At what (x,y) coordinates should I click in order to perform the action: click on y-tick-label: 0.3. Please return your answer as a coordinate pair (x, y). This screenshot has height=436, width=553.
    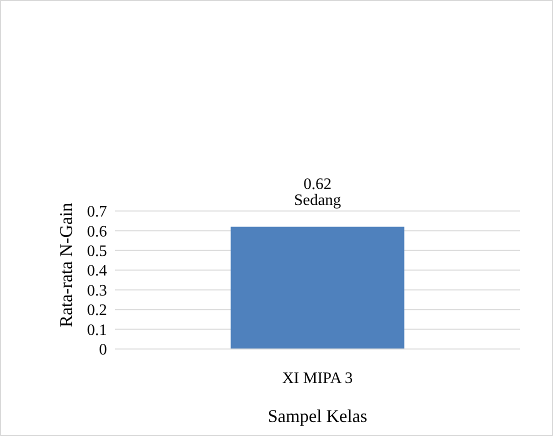
    Looking at the image, I should click on (97, 291).